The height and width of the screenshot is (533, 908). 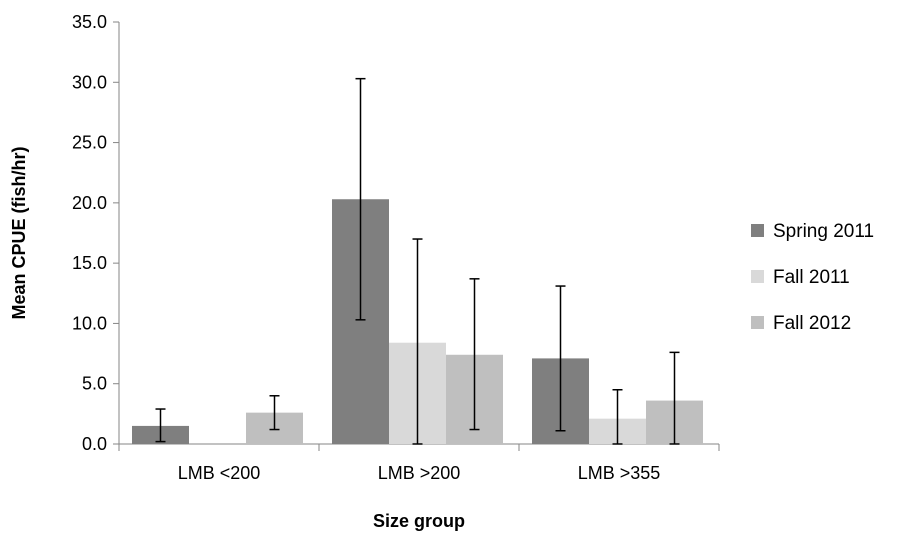 What do you see at coordinates (419, 521) in the screenshot?
I see `x-axis-title: Size group` at bounding box center [419, 521].